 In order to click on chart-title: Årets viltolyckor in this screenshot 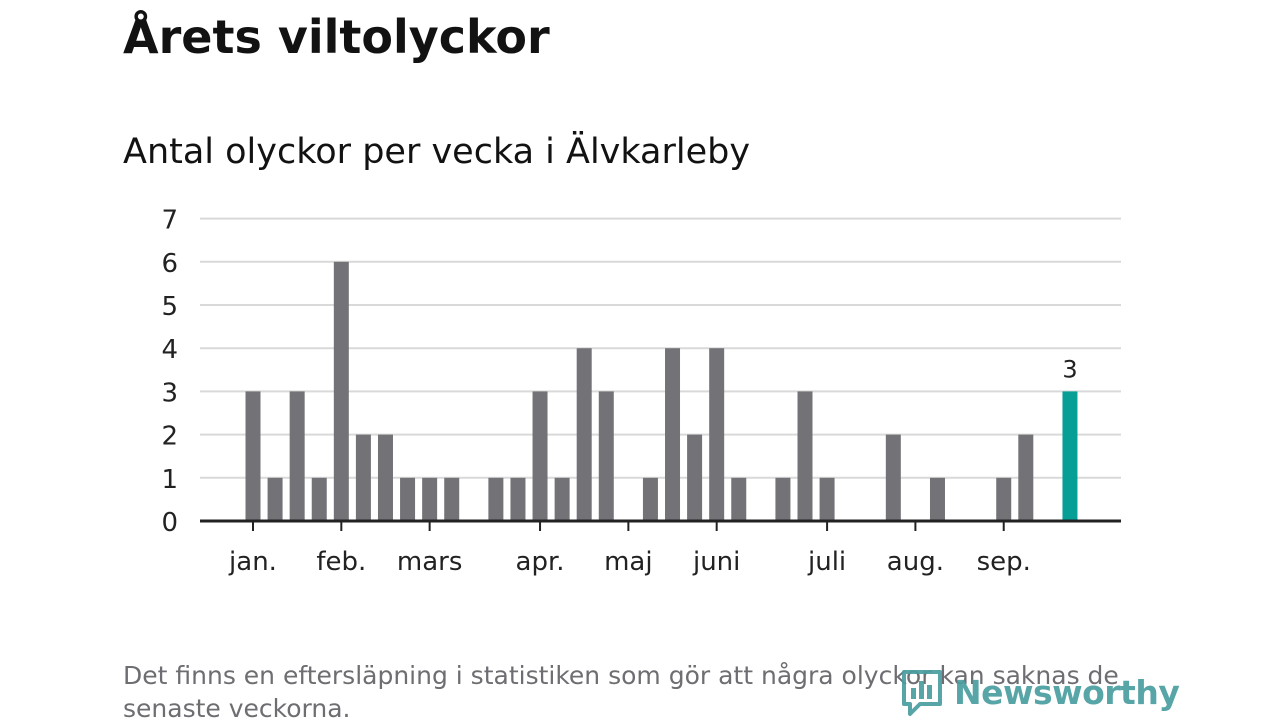, I will do `click(336, 37)`.